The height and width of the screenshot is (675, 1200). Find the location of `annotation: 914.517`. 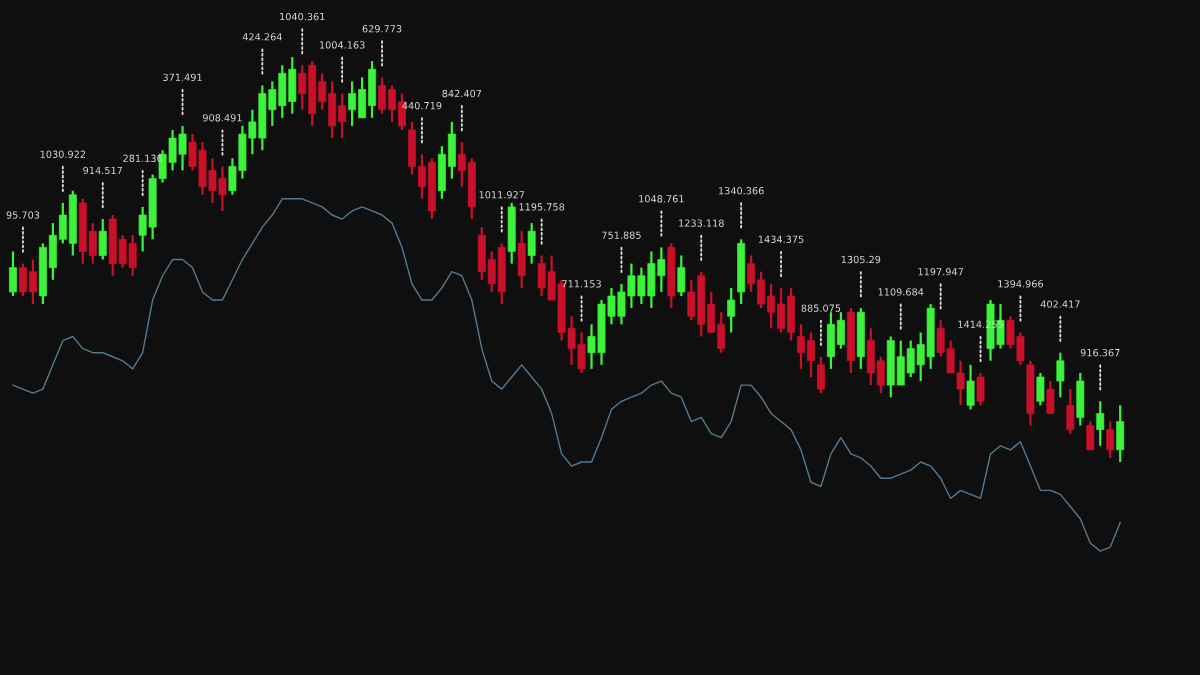

annotation: 914.517 is located at coordinates (103, 170).